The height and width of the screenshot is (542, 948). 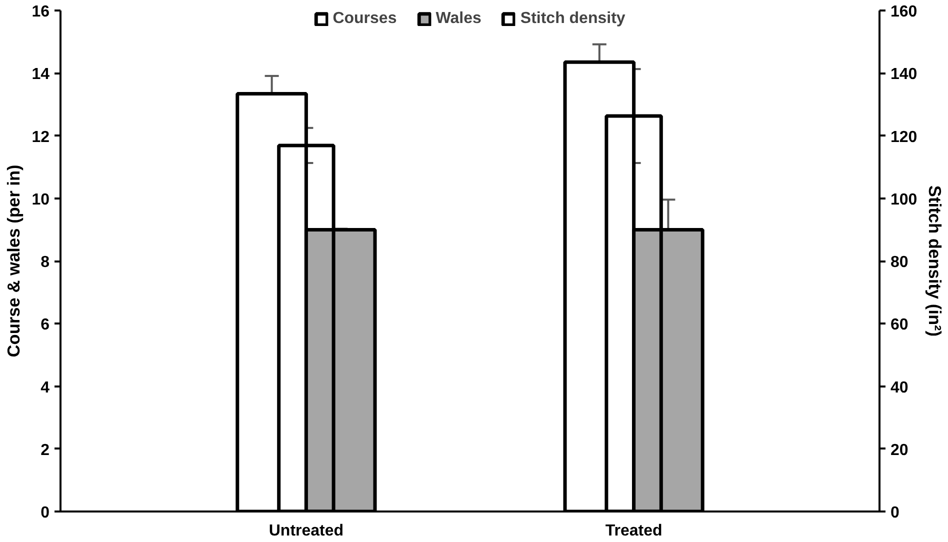 I want to click on y2-tick-label: 140, so click(x=904, y=75).